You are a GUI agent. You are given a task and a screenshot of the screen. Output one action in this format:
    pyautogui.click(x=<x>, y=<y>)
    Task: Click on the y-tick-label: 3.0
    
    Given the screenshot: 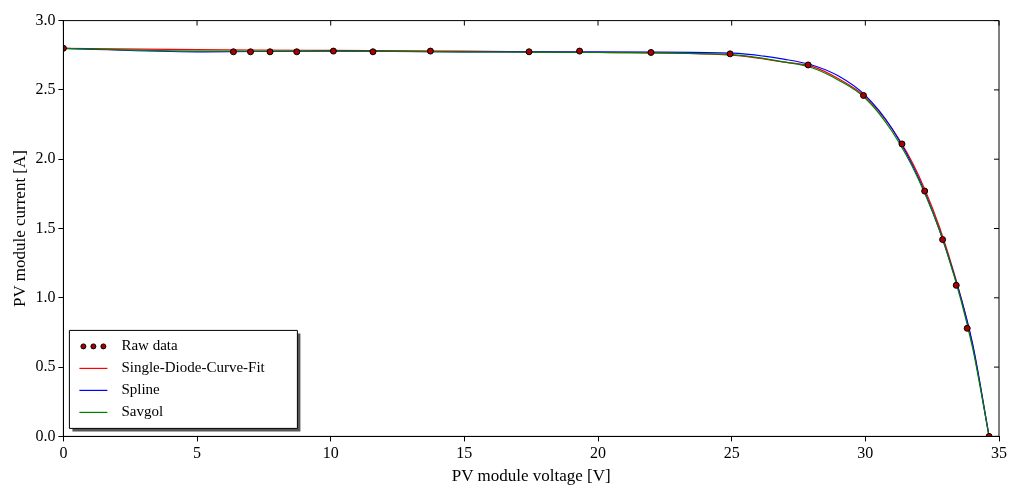 What is the action you would take?
    pyautogui.click(x=45, y=19)
    